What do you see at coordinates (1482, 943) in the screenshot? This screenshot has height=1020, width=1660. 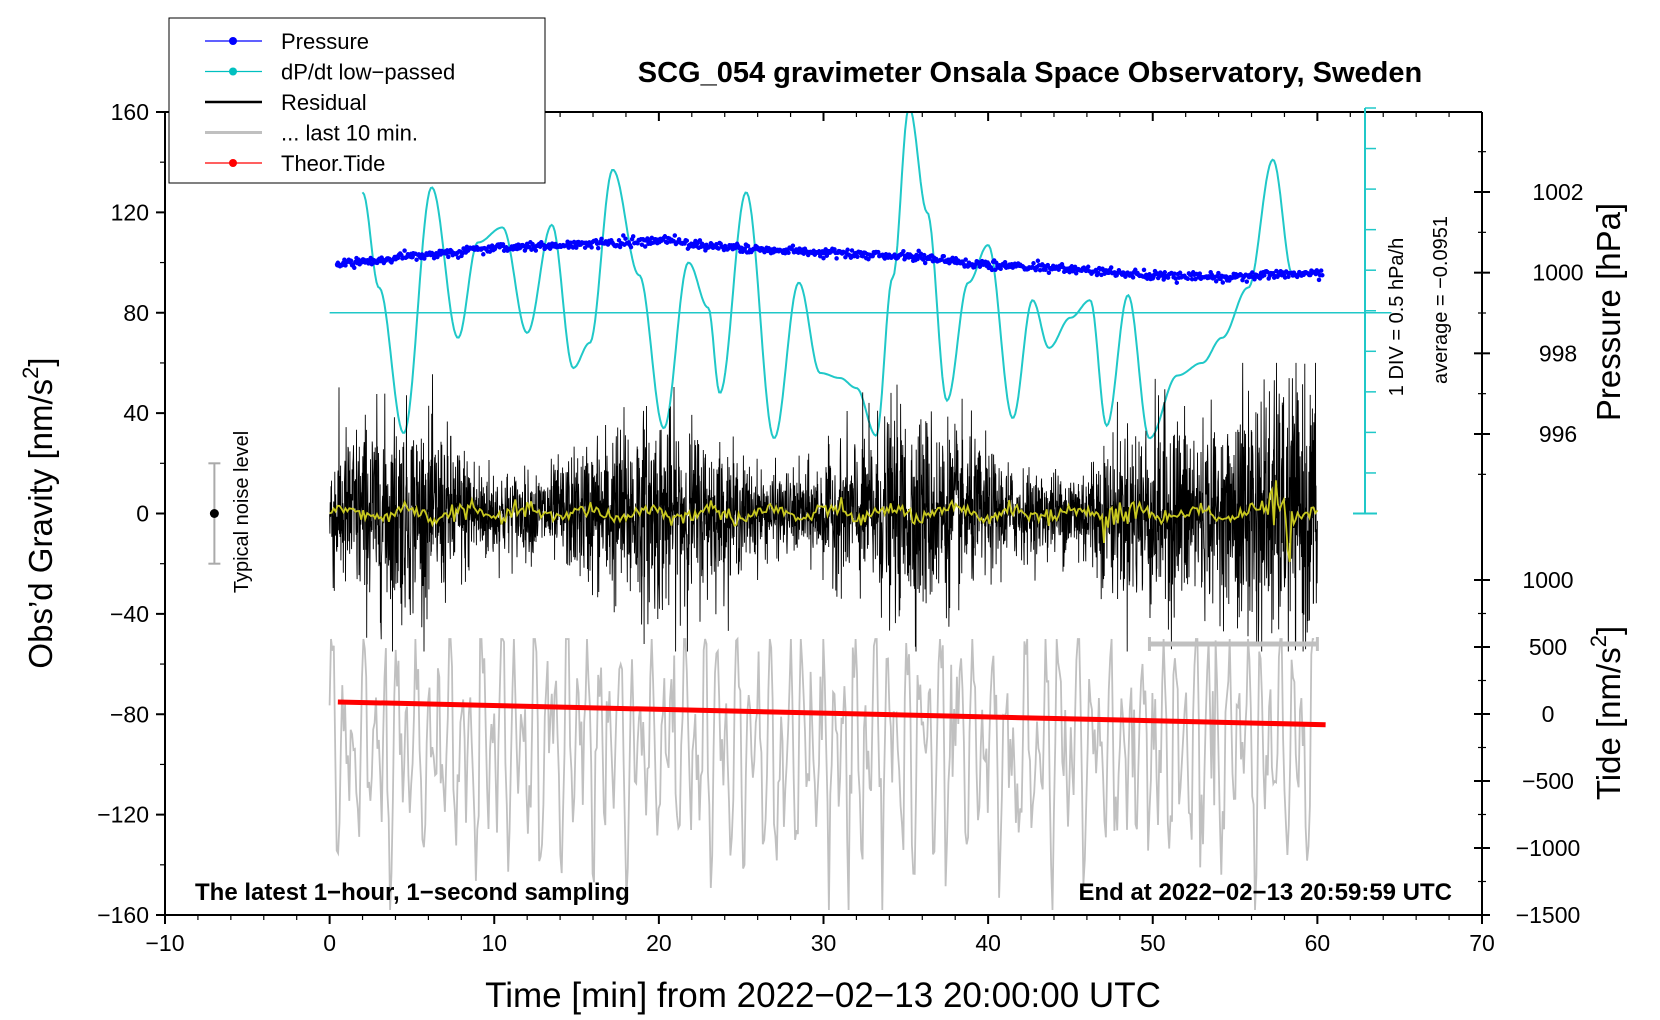 I see `x-tick-label: 70` at bounding box center [1482, 943].